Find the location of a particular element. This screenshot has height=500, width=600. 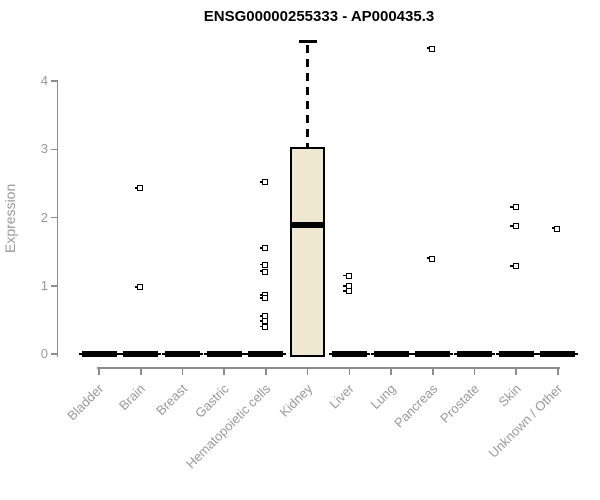

x-label-gastric: Gastric is located at coordinates (212, 401).